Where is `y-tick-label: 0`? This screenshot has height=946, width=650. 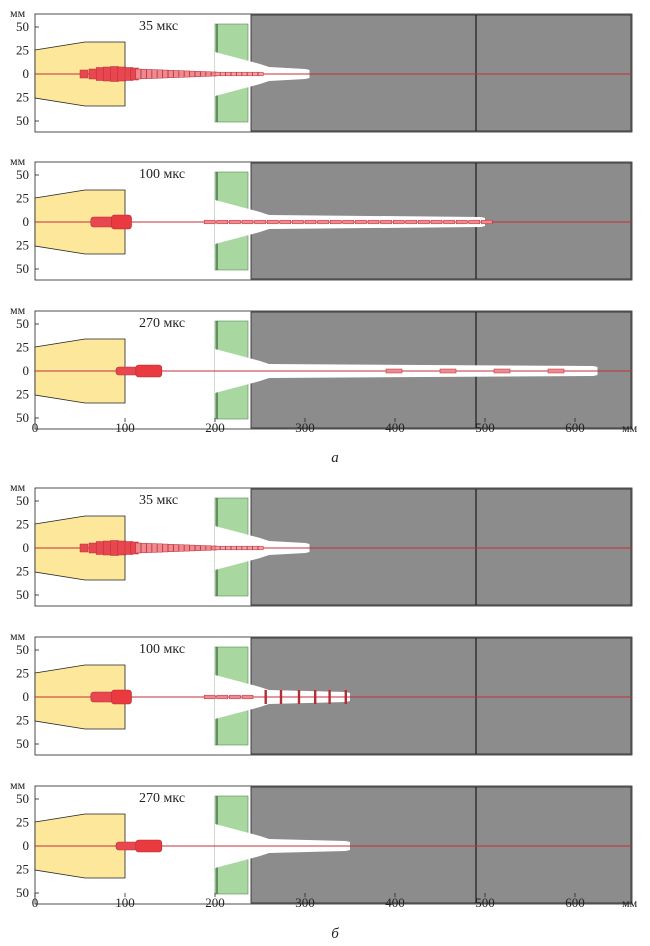
y-tick-label: 0 is located at coordinates (26, 73).